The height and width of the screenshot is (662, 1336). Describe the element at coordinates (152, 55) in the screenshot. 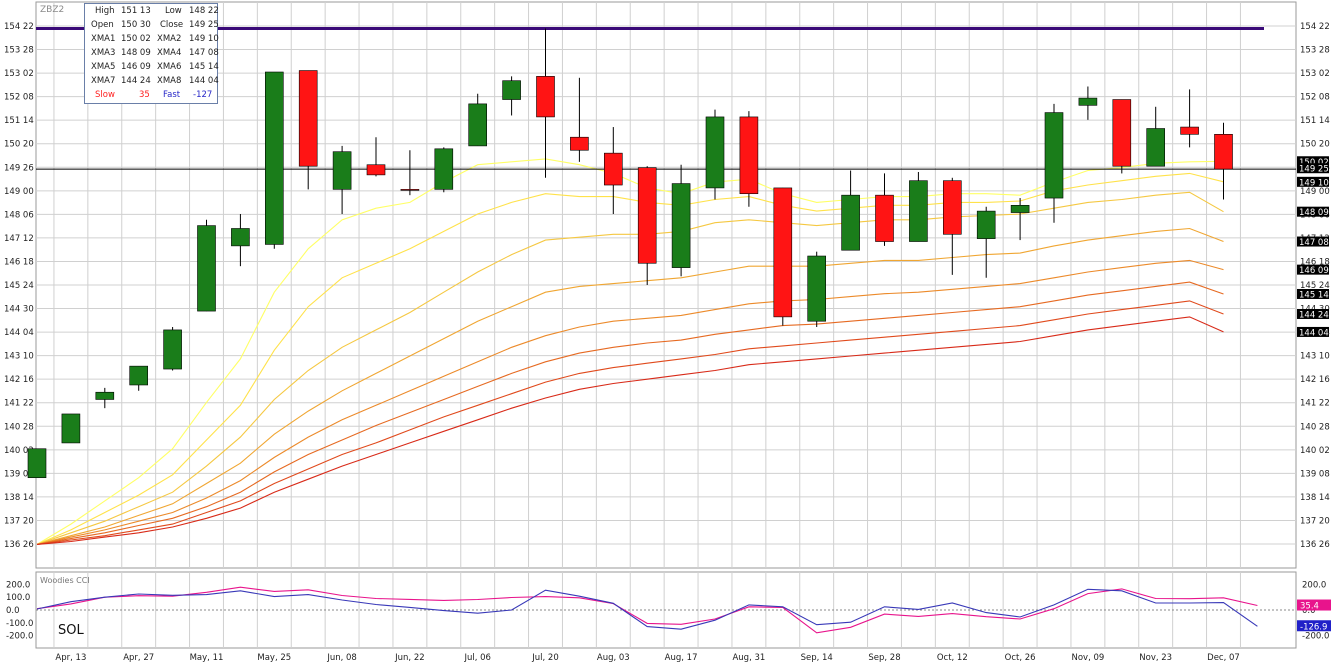

I see `info-row-xma34: XMA3 148 09 XMA4 147 08` at that location.